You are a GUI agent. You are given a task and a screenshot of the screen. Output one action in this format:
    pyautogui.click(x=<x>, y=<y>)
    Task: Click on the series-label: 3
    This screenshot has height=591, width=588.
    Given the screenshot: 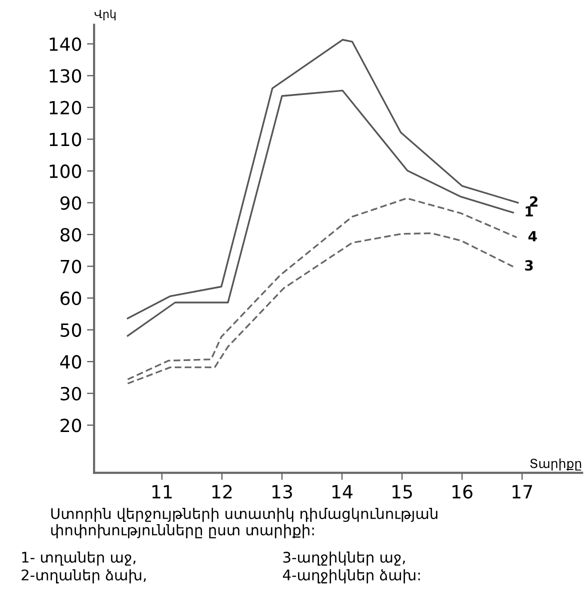 What is the action you would take?
    pyautogui.click(x=529, y=265)
    